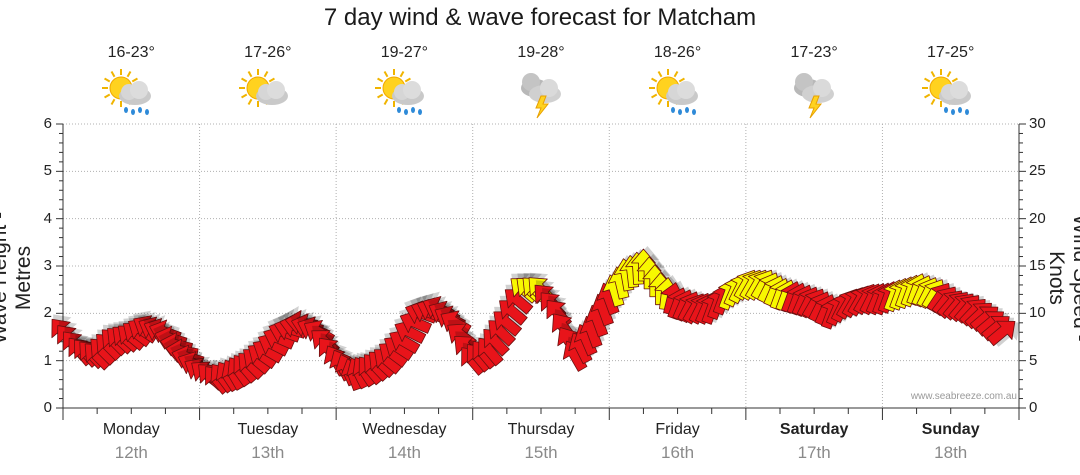  What do you see at coordinates (950, 429) in the screenshot?
I see `day-label: Sunday` at bounding box center [950, 429].